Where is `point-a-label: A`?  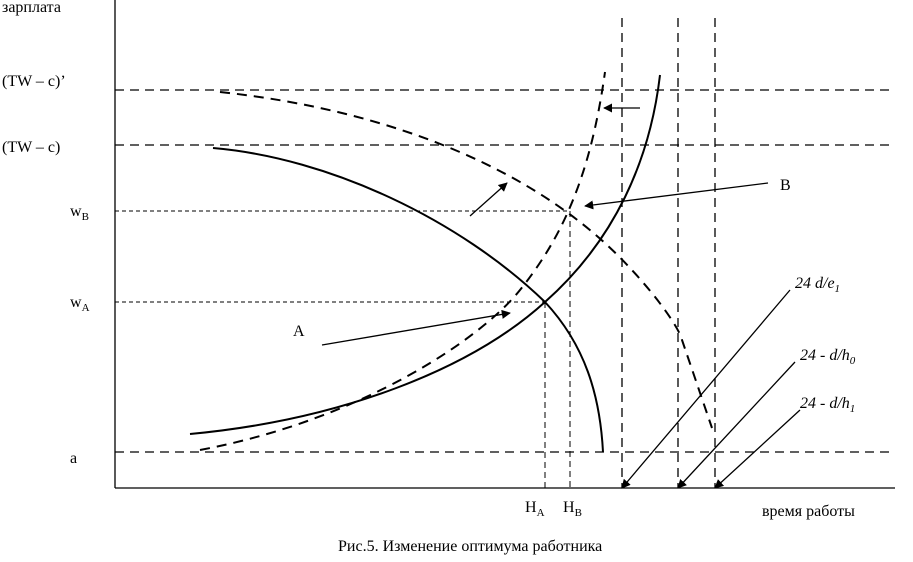 point-a-label: A is located at coordinates (299, 331).